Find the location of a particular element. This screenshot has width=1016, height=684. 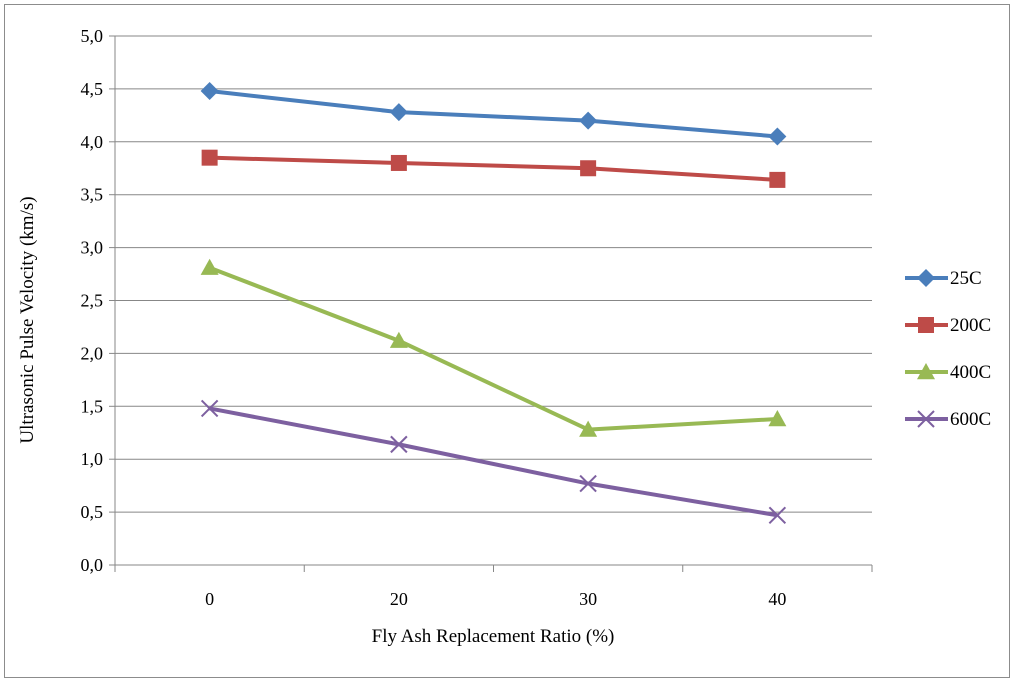

y-tick-label: 3,5 is located at coordinates (92, 195).